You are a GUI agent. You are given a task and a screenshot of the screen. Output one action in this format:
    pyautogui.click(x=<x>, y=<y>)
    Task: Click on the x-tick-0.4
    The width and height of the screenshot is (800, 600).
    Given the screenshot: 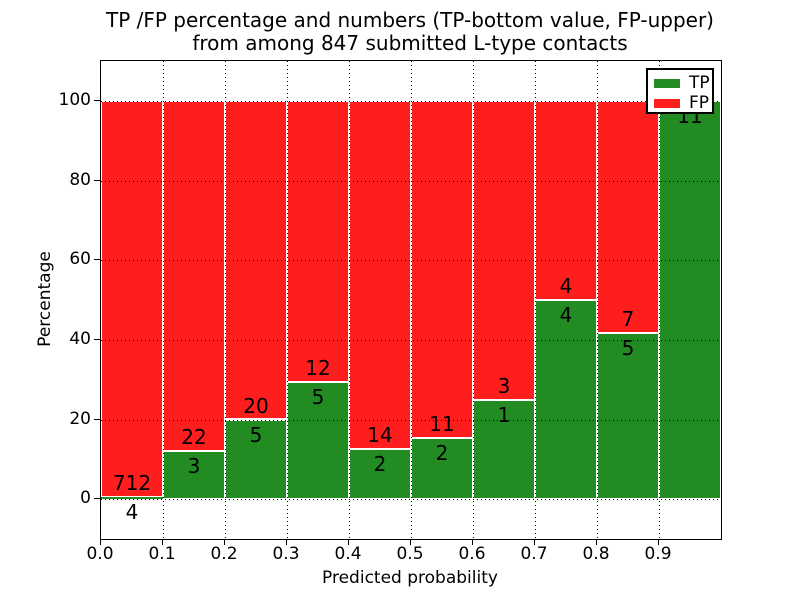 What is the action you would take?
    pyautogui.click(x=348, y=542)
    